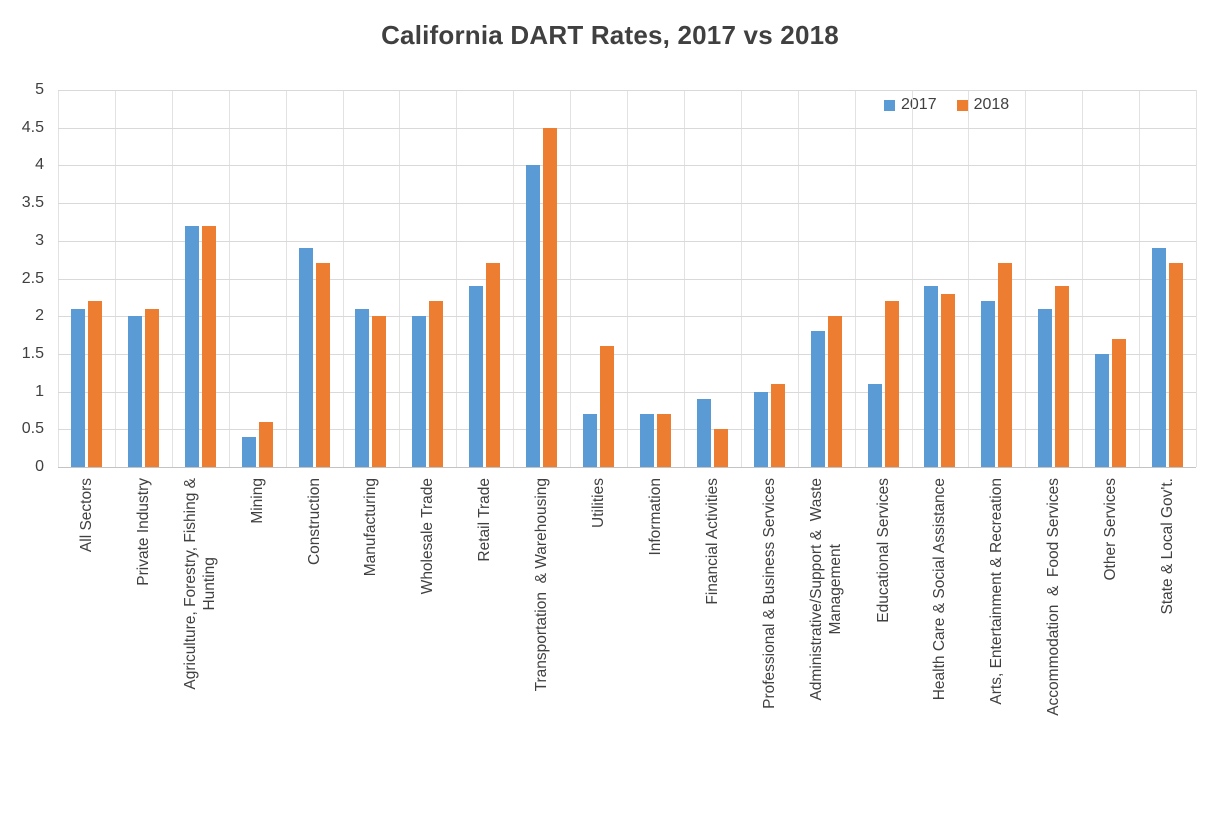 This screenshot has width=1220, height=820. Describe the element at coordinates (314, 522) in the screenshot. I see `x-axis-label: Construction` at that location.